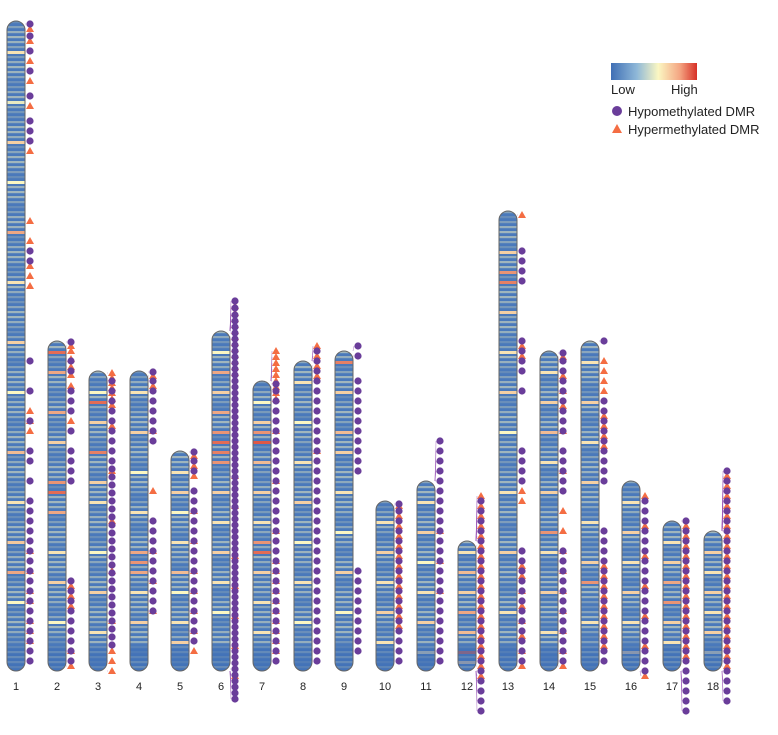 The image size is (778, 735). Describe the element at coordinates (20, 356) in the screenshot. I see `chromosome-1: 1` at that location.